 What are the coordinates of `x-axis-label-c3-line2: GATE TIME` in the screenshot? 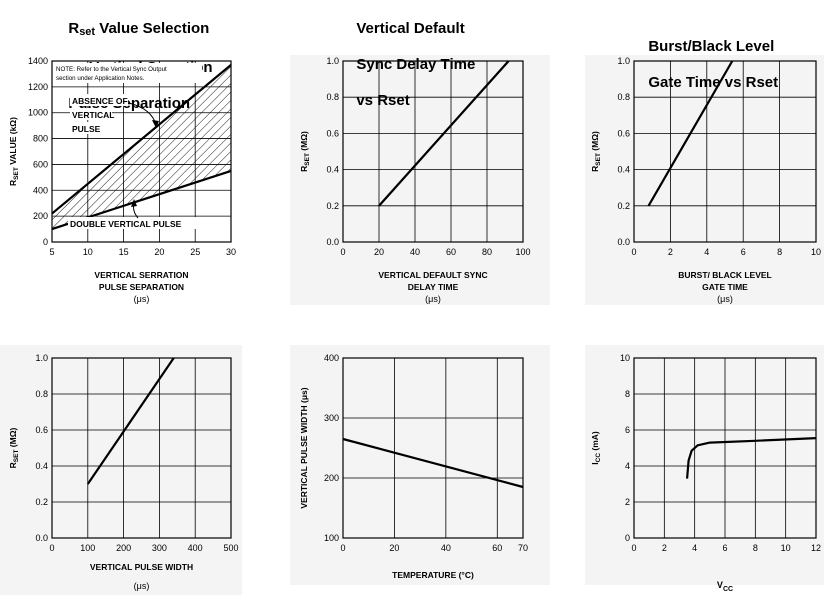 It's located at (725, 287).